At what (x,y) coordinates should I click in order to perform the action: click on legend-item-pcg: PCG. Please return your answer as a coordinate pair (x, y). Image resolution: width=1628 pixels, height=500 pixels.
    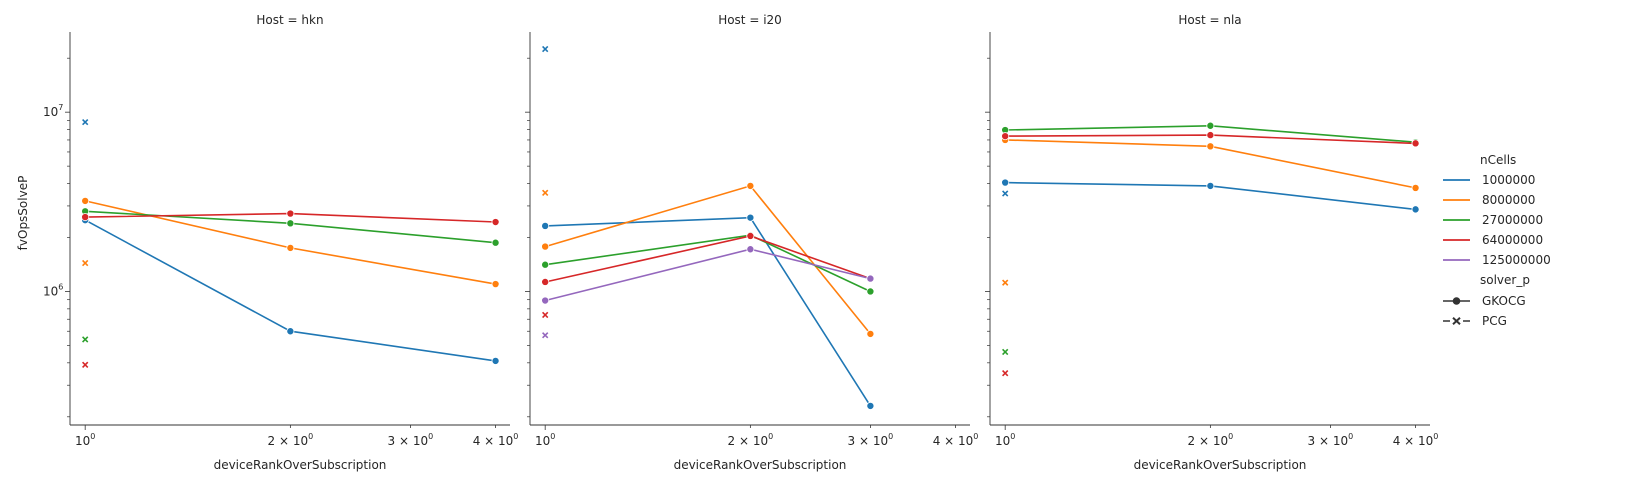
    Looking at the image, I should click on (1475, 321).